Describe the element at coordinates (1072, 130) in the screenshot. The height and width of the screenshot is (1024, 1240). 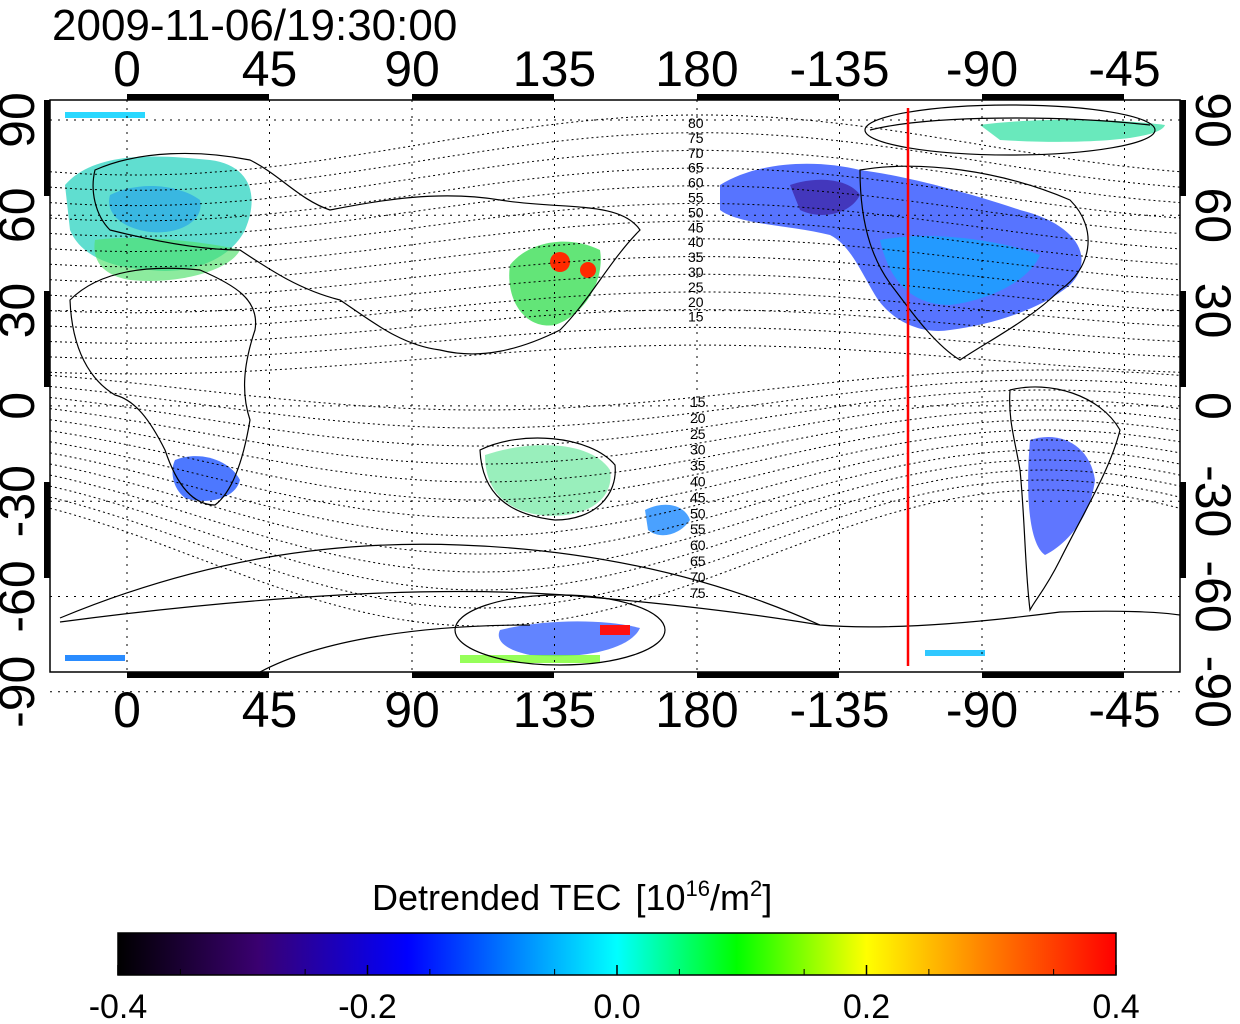
I see `tec-region-arctic` at that location.